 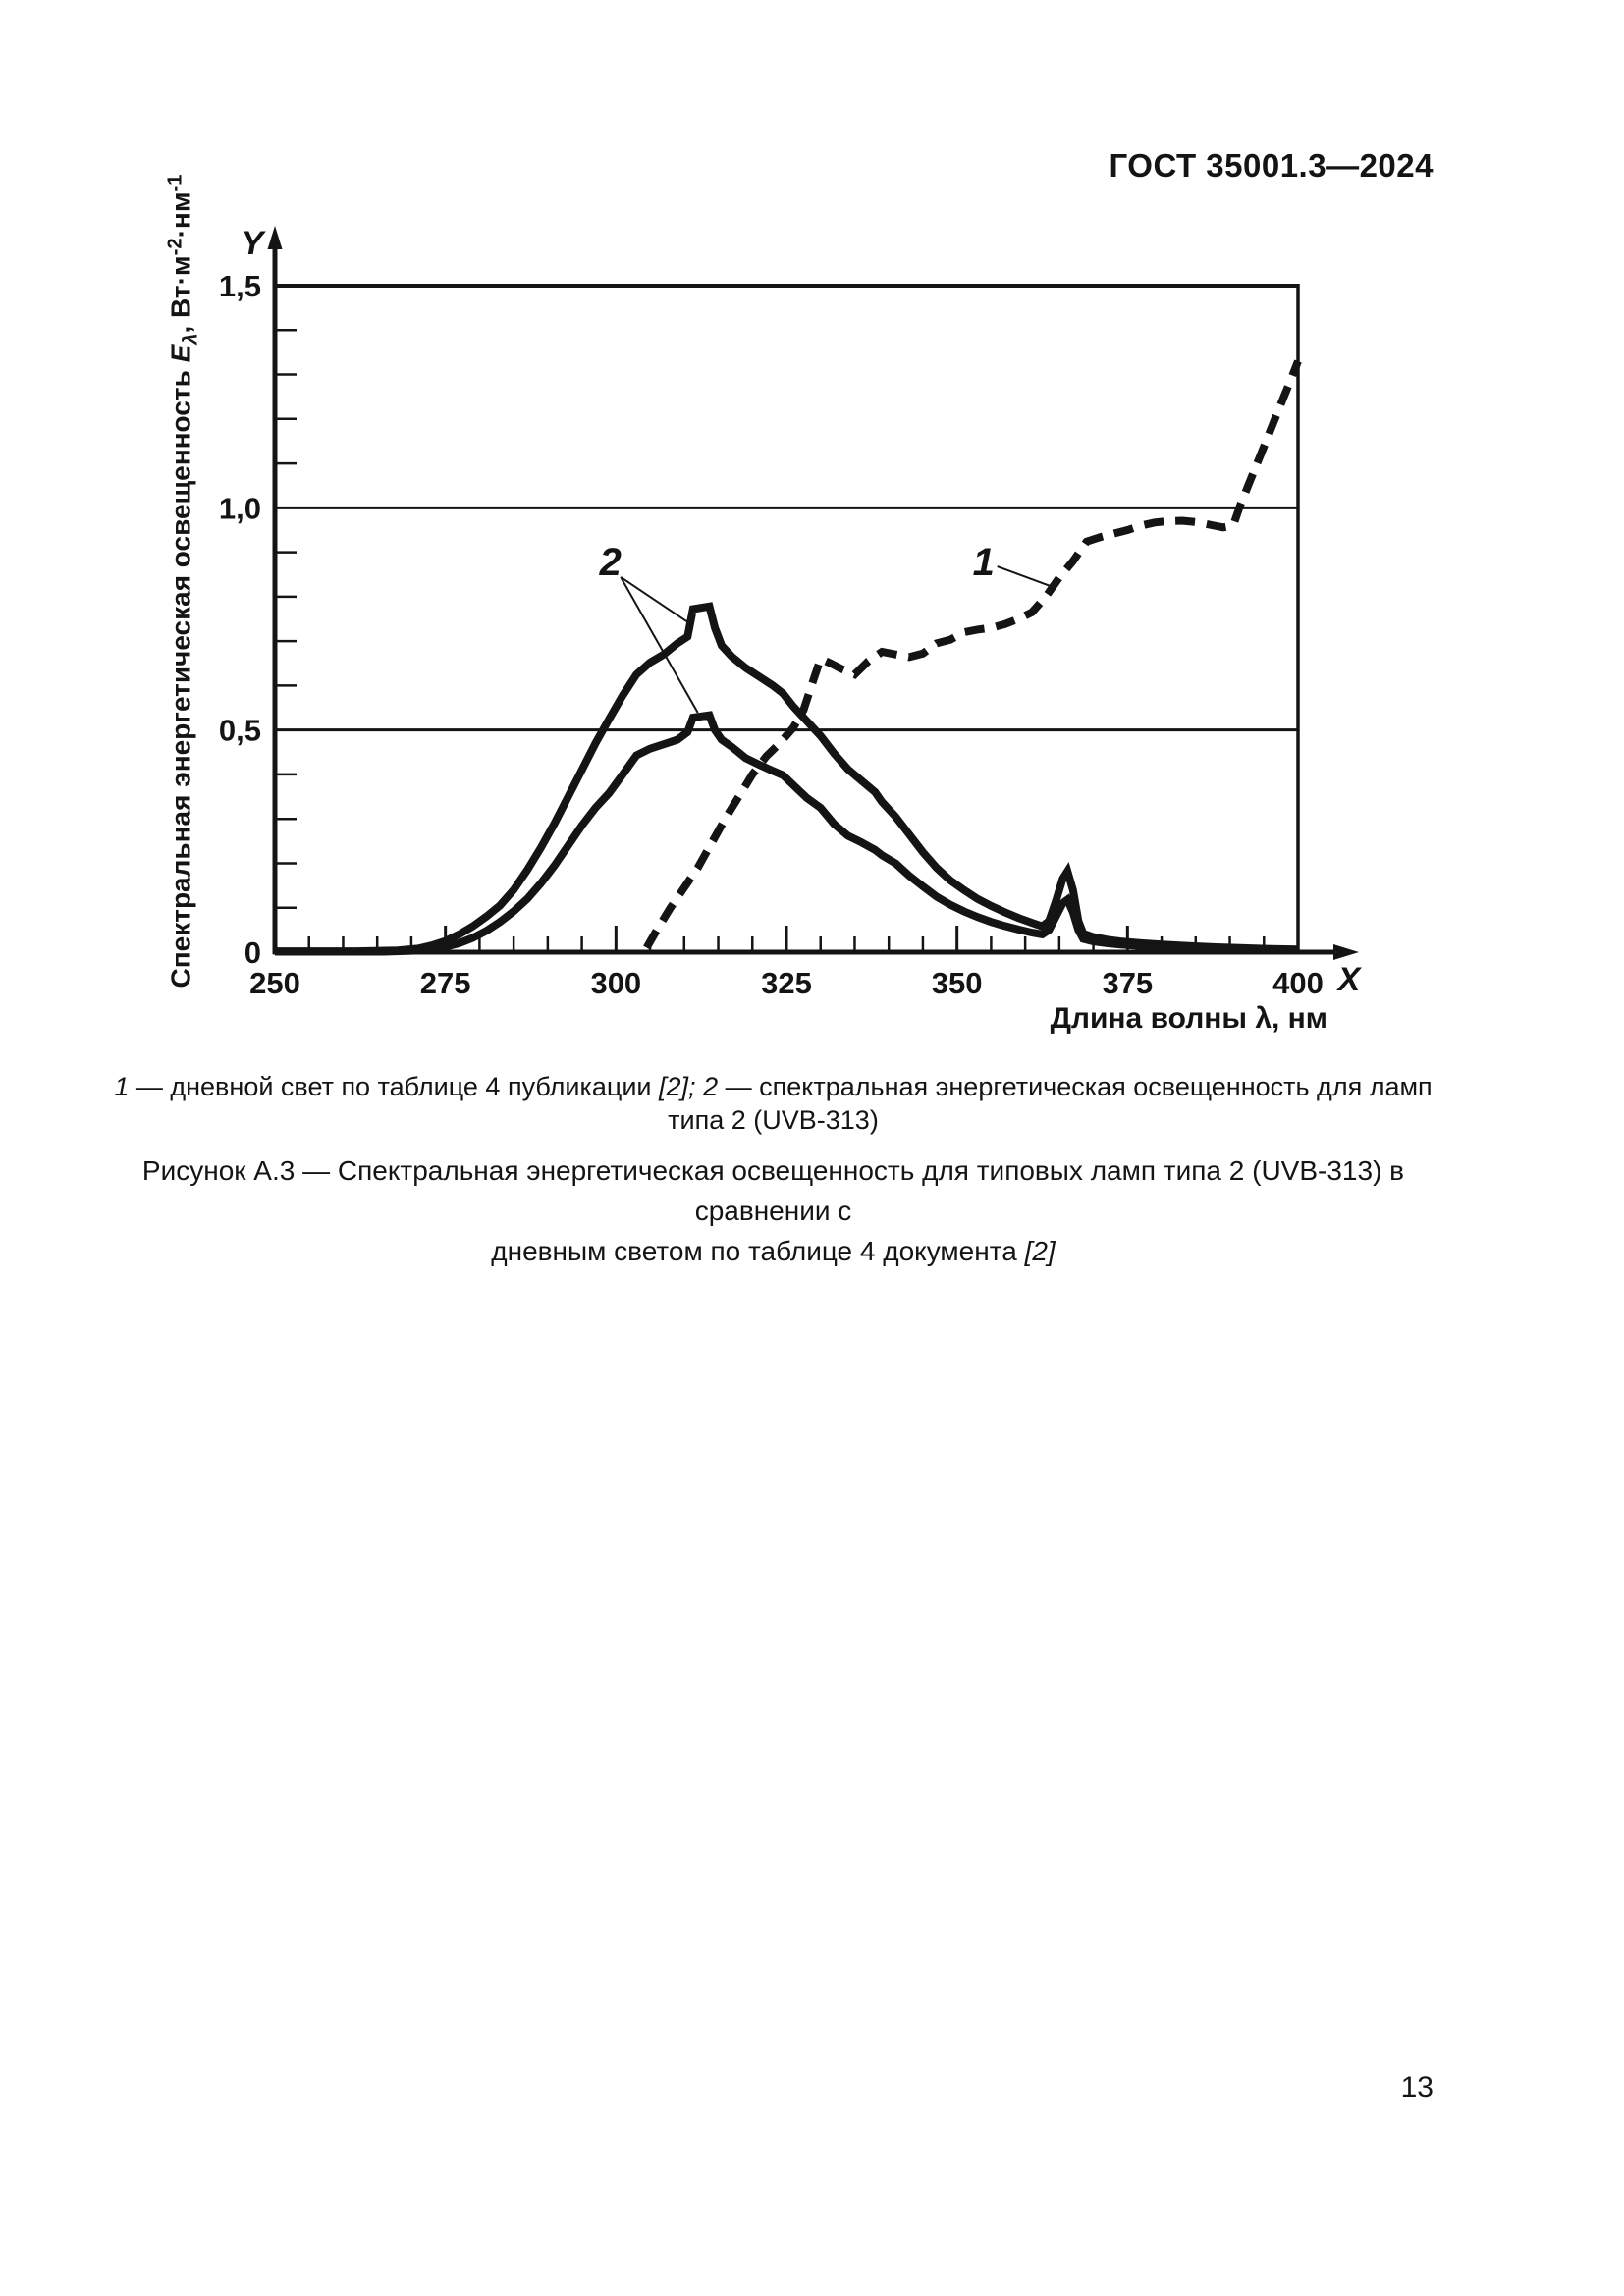 I want to click on y-tick-label: 0,5, so click(x=240, y=731).